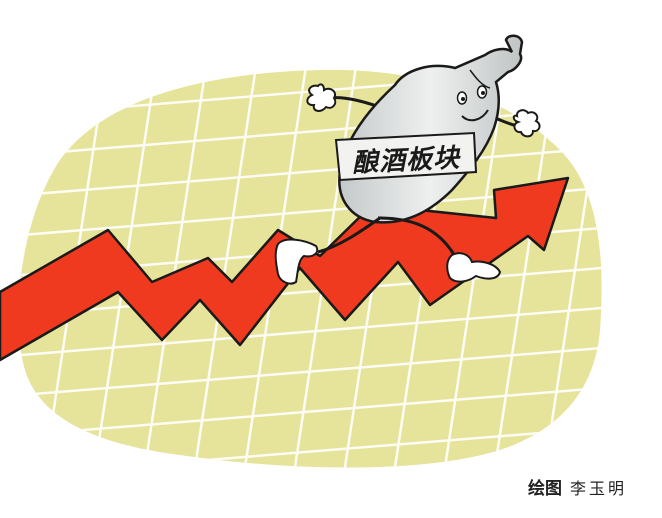  Describe the element at coordinates (599, 488) in the screenshot. I see `credit-artist: 李玉明` at that location.